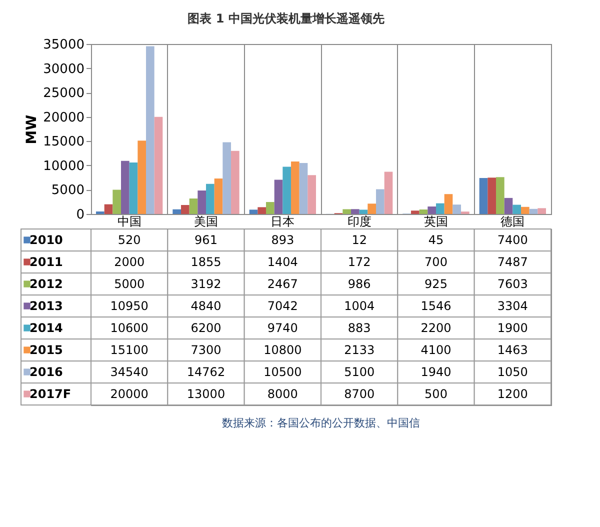 The width and height of the screenshot is (600, 527). What do you see at coordinates (282, 284) in the screenshot?
I see `data-label: 2467` at bounding box center [282, 284].